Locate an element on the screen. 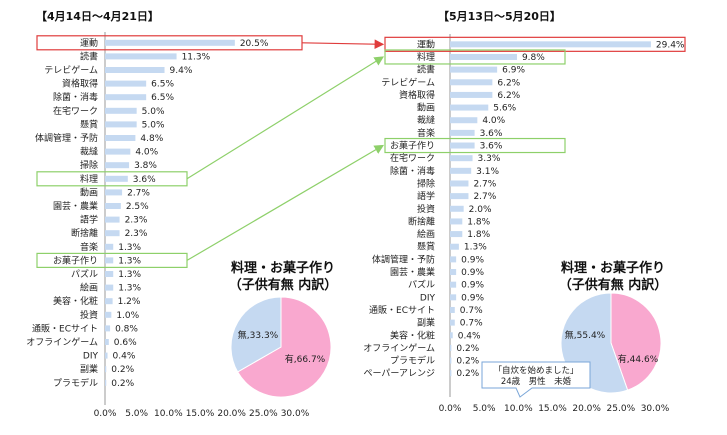 The width and height of the screenshot is (727, 435). category-label: 美容・化粧 is located at coordinates (75, 301).